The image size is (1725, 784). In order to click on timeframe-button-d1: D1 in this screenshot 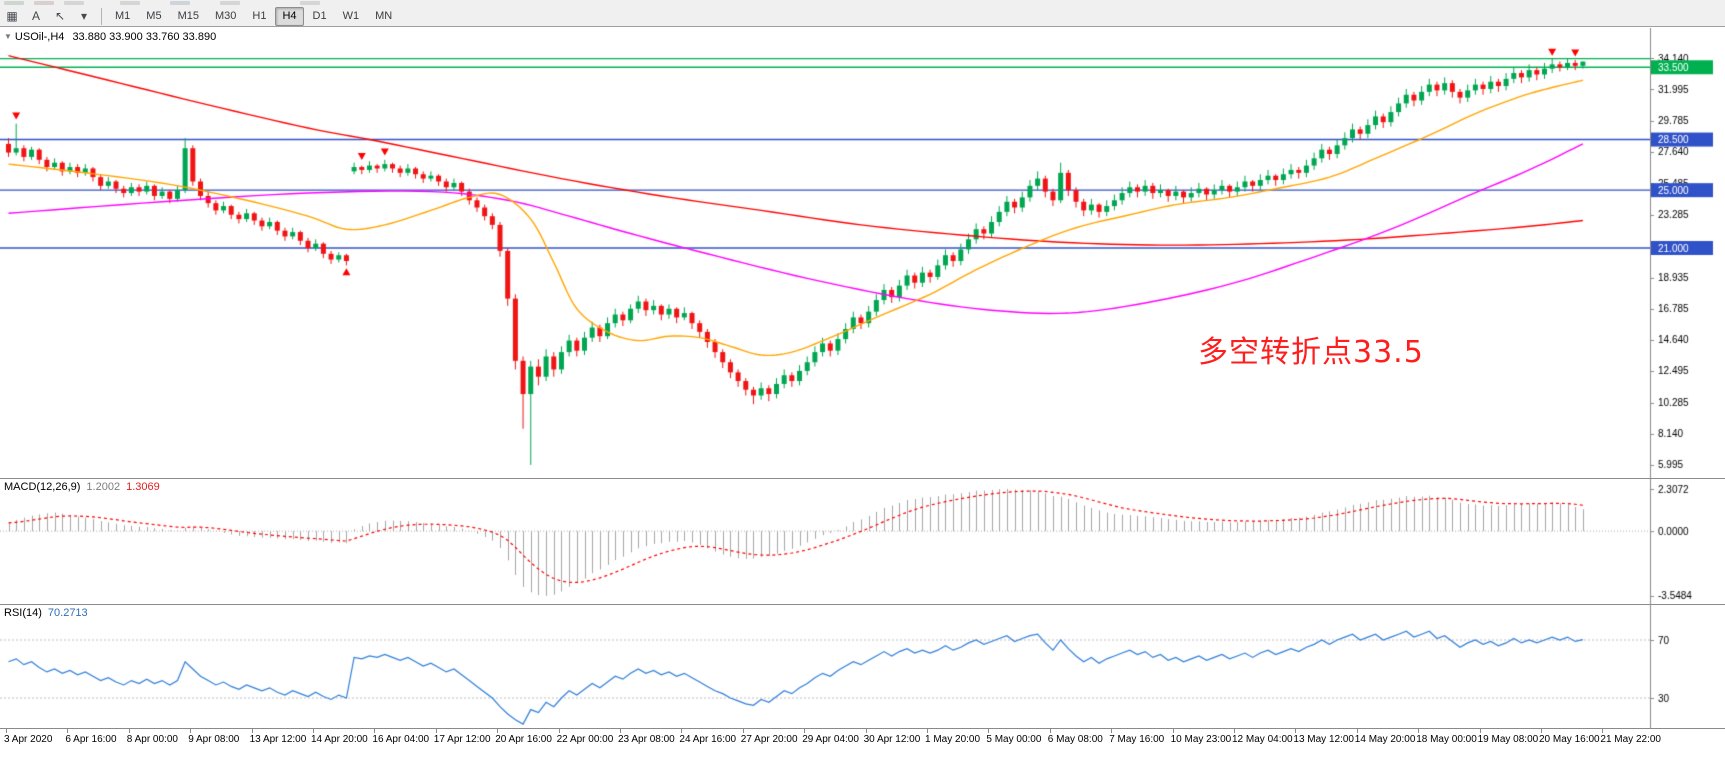, I will do `click(319, 15)`.